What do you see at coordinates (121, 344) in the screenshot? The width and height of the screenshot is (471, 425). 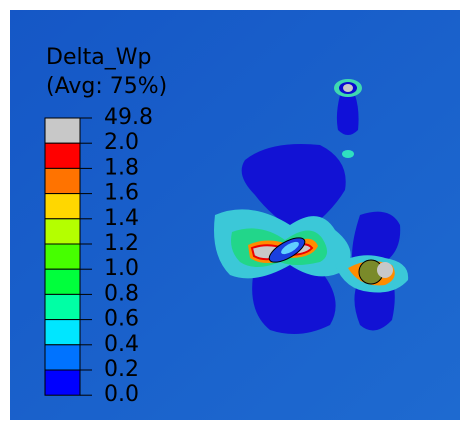 I see `legend-label: 0.4` at bounding box center [121, 344].